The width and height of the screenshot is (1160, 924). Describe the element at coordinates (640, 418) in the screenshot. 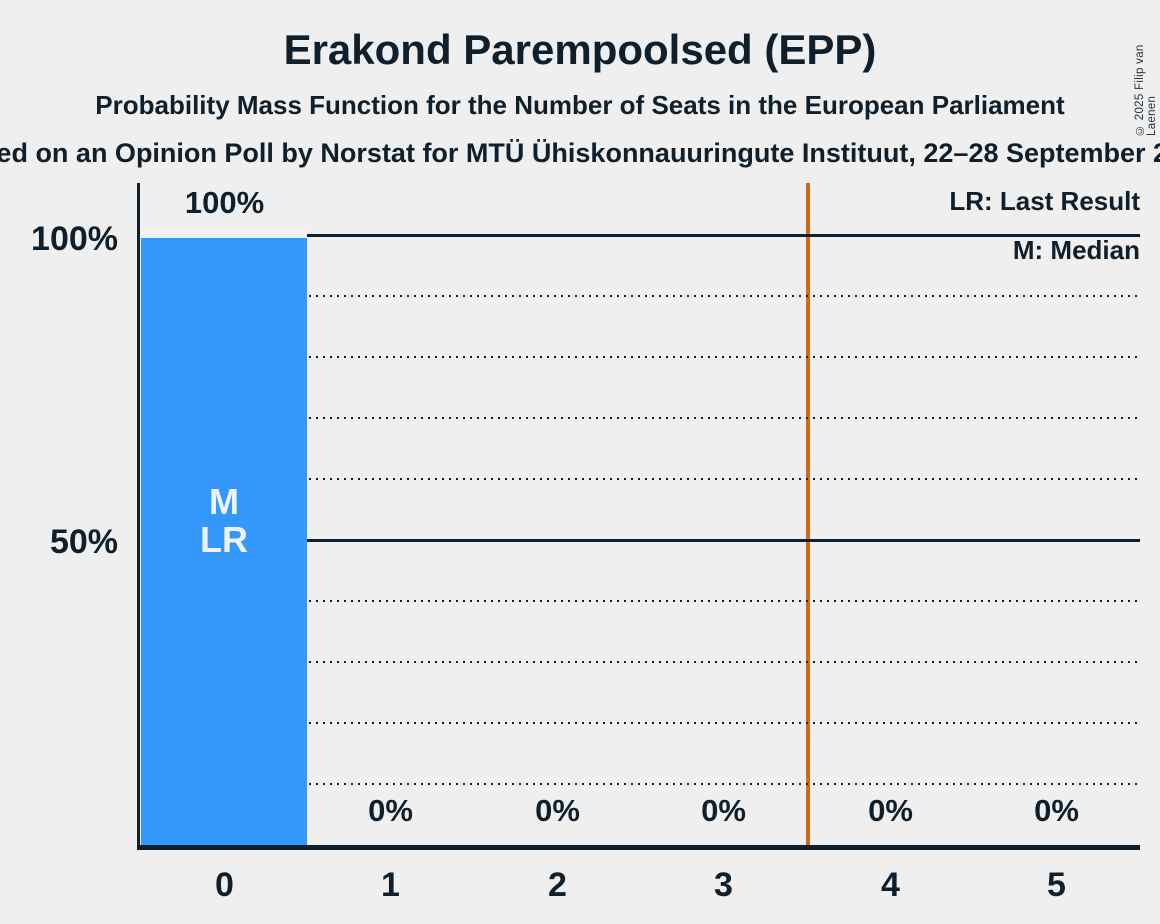

I see `gridline-70pct` at that location.